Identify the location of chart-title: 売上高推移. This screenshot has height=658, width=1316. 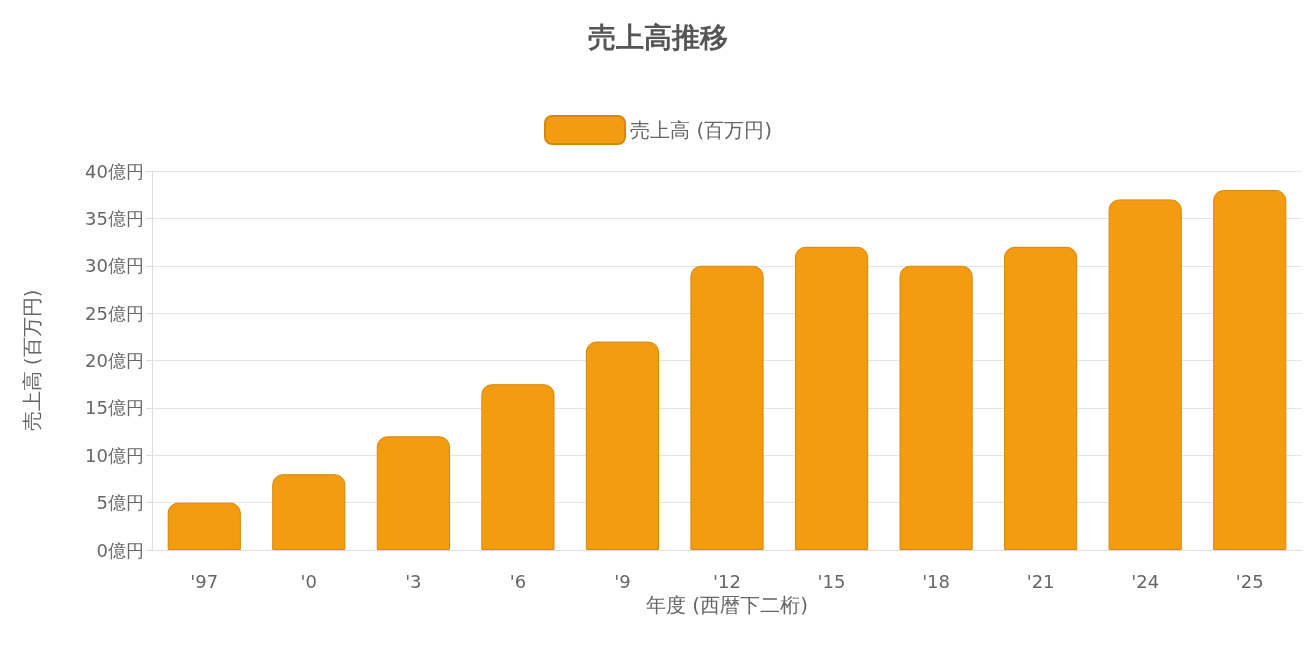
(658, 37).